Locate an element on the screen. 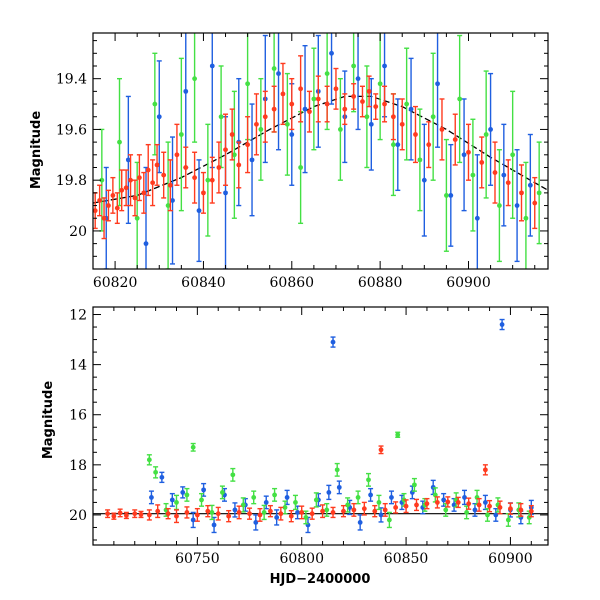  y-tick-label: 19.6 is located at coordinates (71, 130).